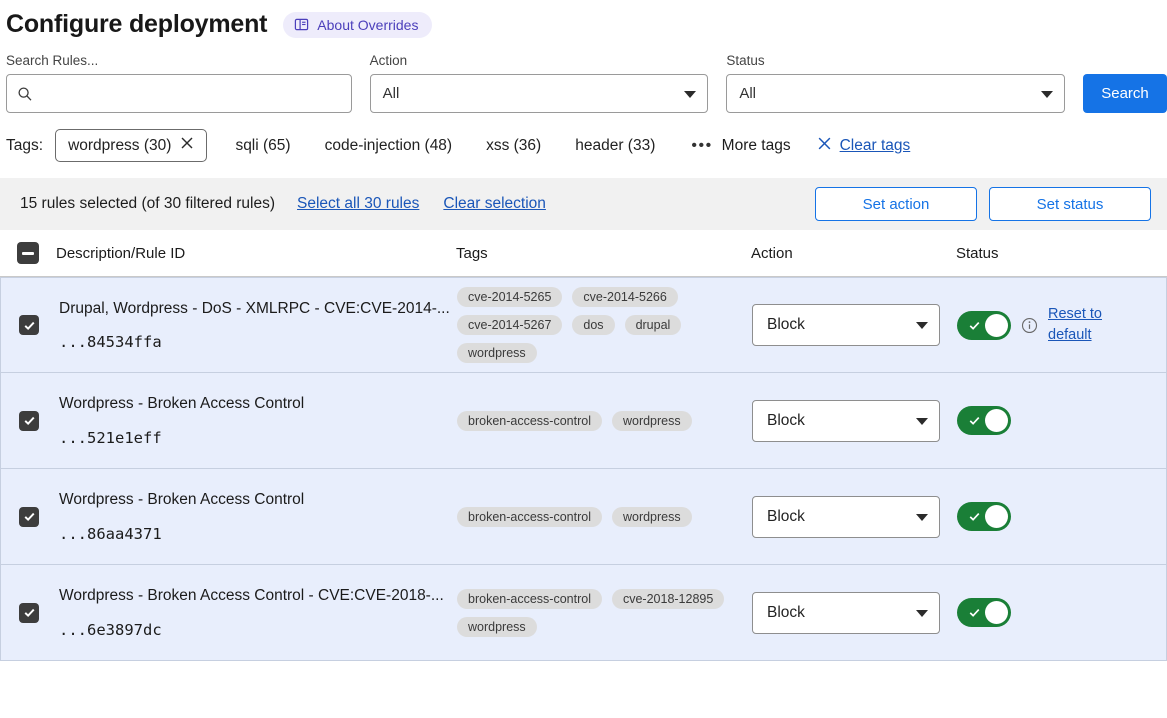  I want to click on search-icon, so click(25, 94).